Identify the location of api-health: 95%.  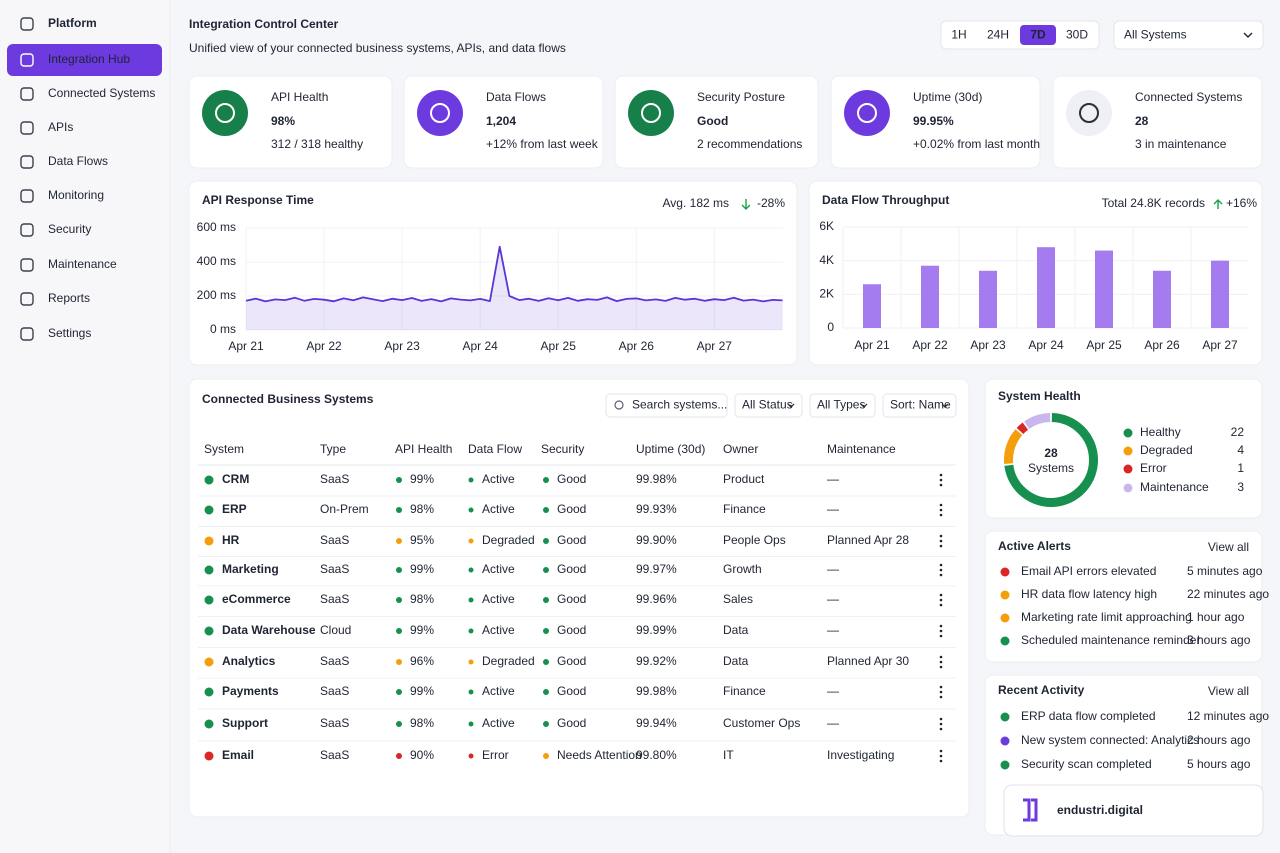
(422, 540).